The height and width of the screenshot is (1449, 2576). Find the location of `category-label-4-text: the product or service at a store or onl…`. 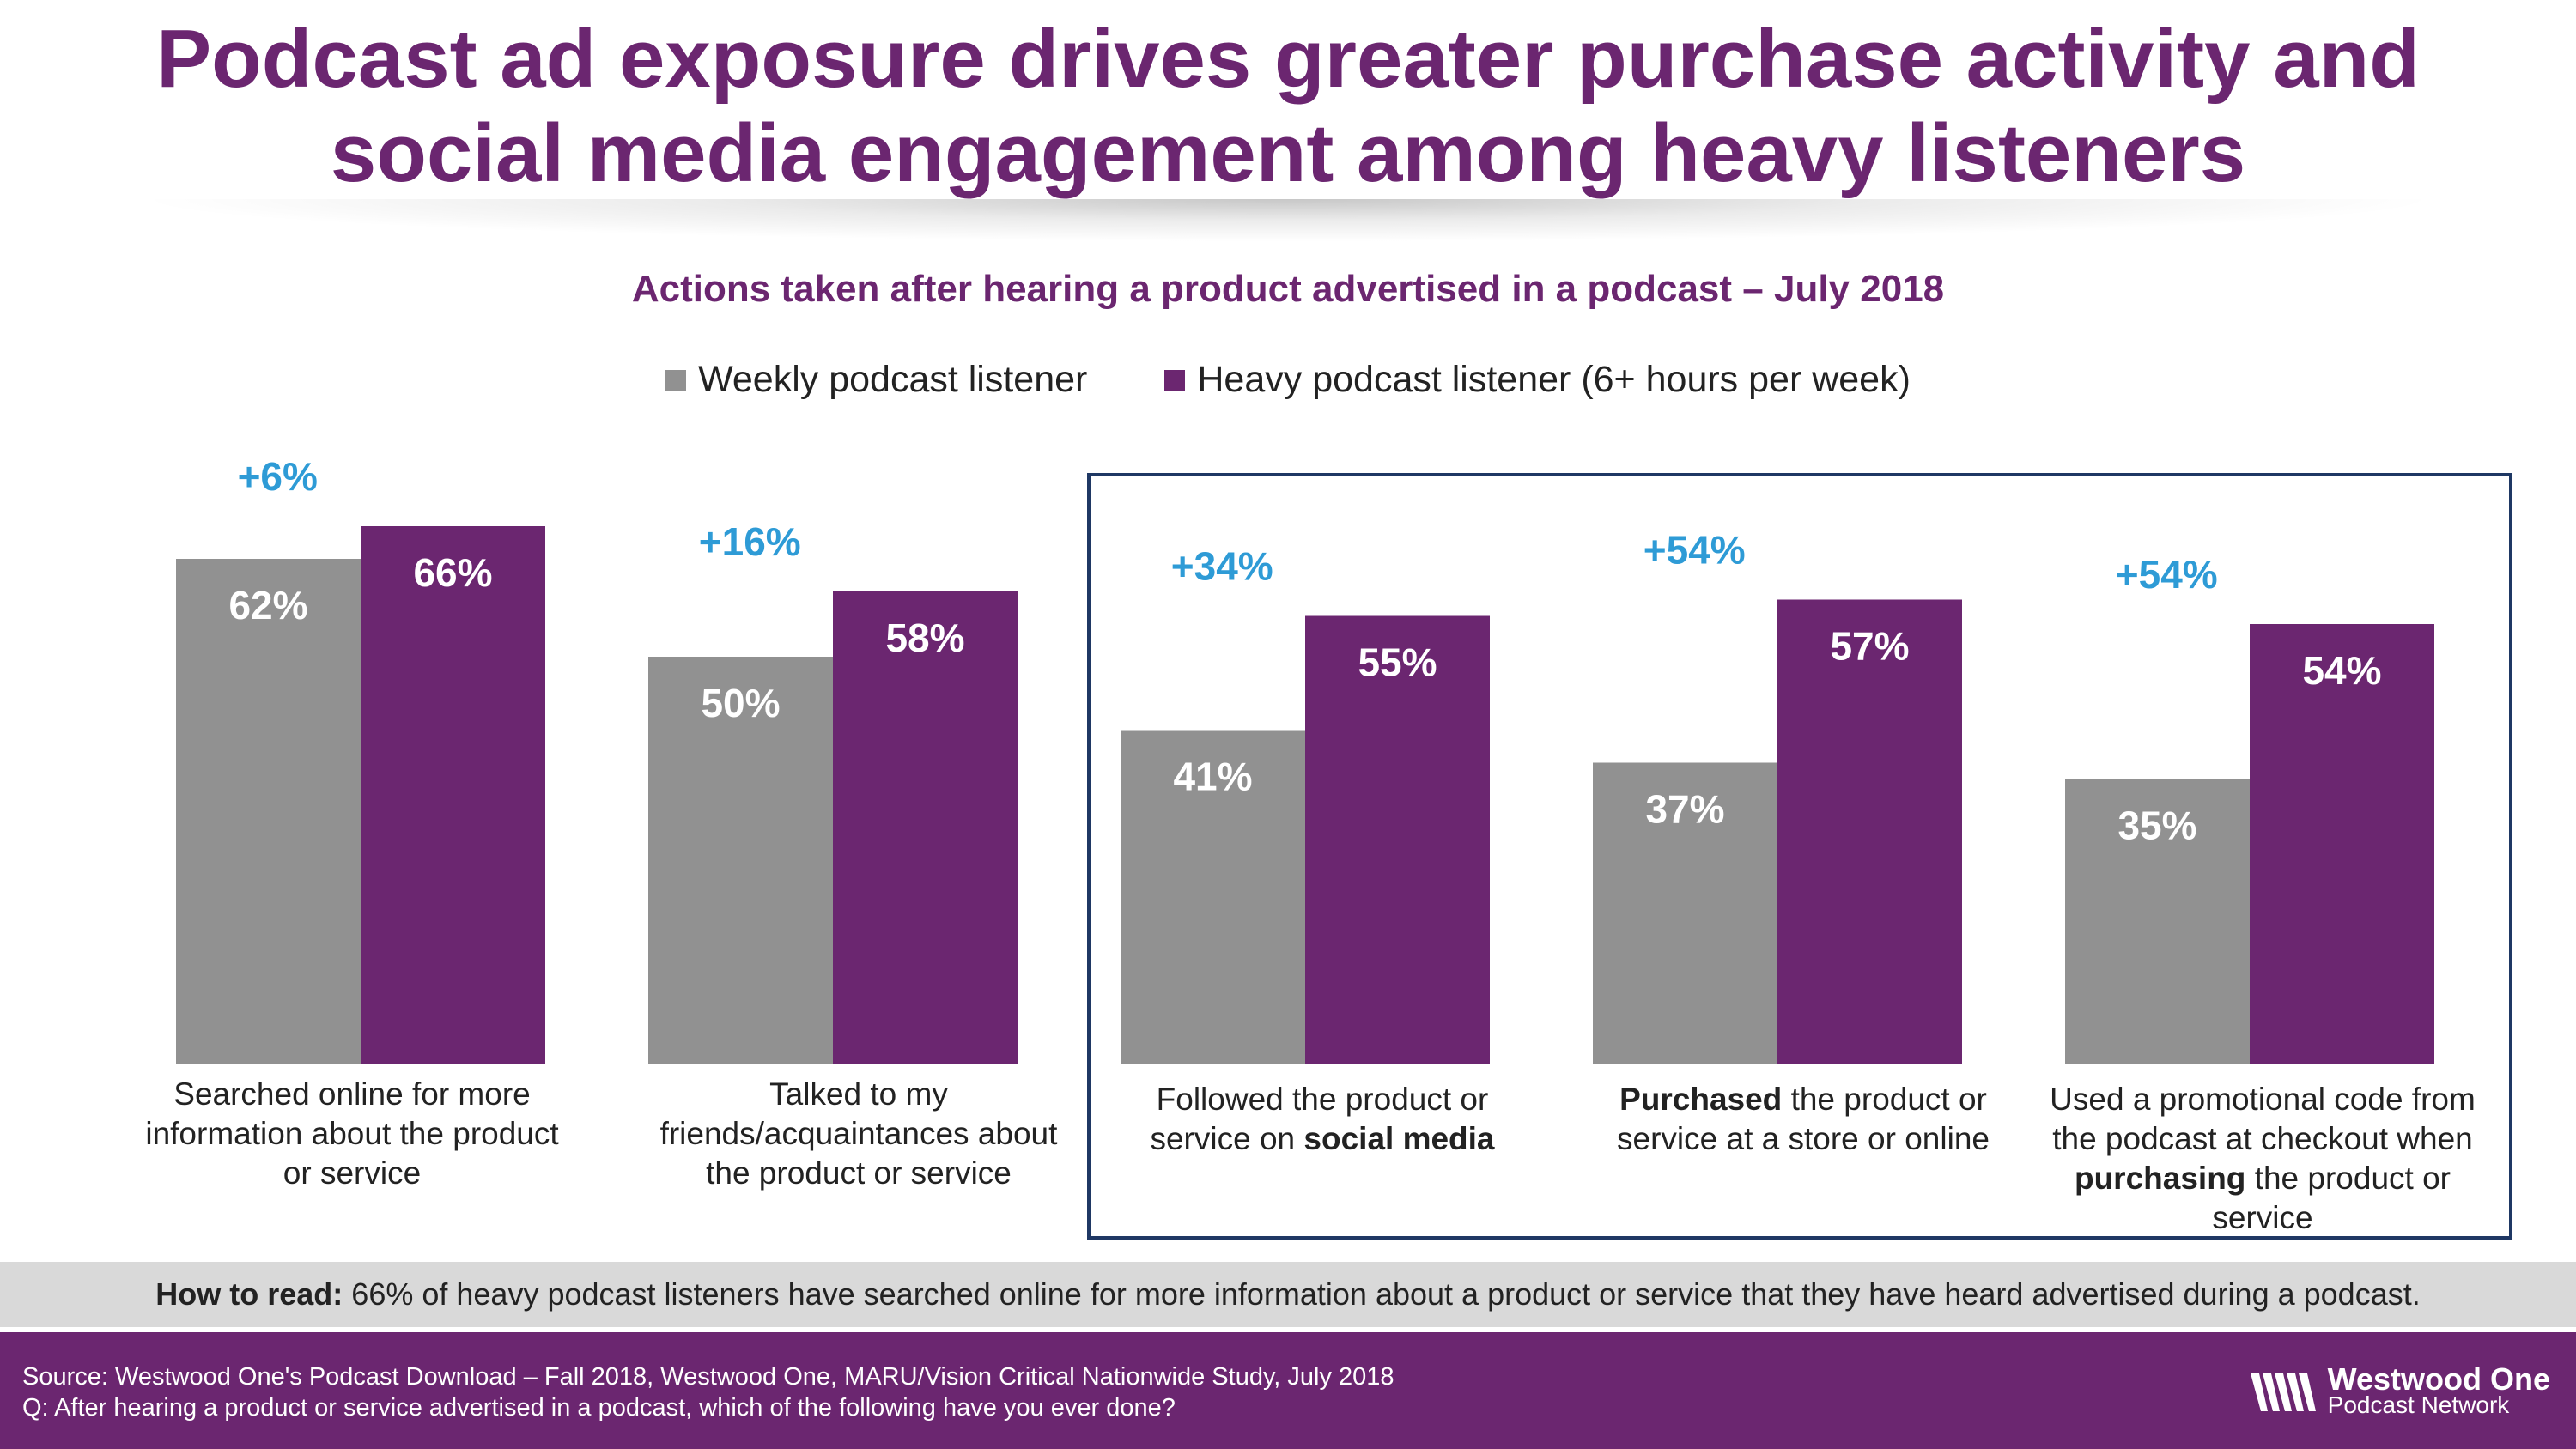

category-label-4-text: the product or service at a store or onl… is located at coordinates (1804, 1119).